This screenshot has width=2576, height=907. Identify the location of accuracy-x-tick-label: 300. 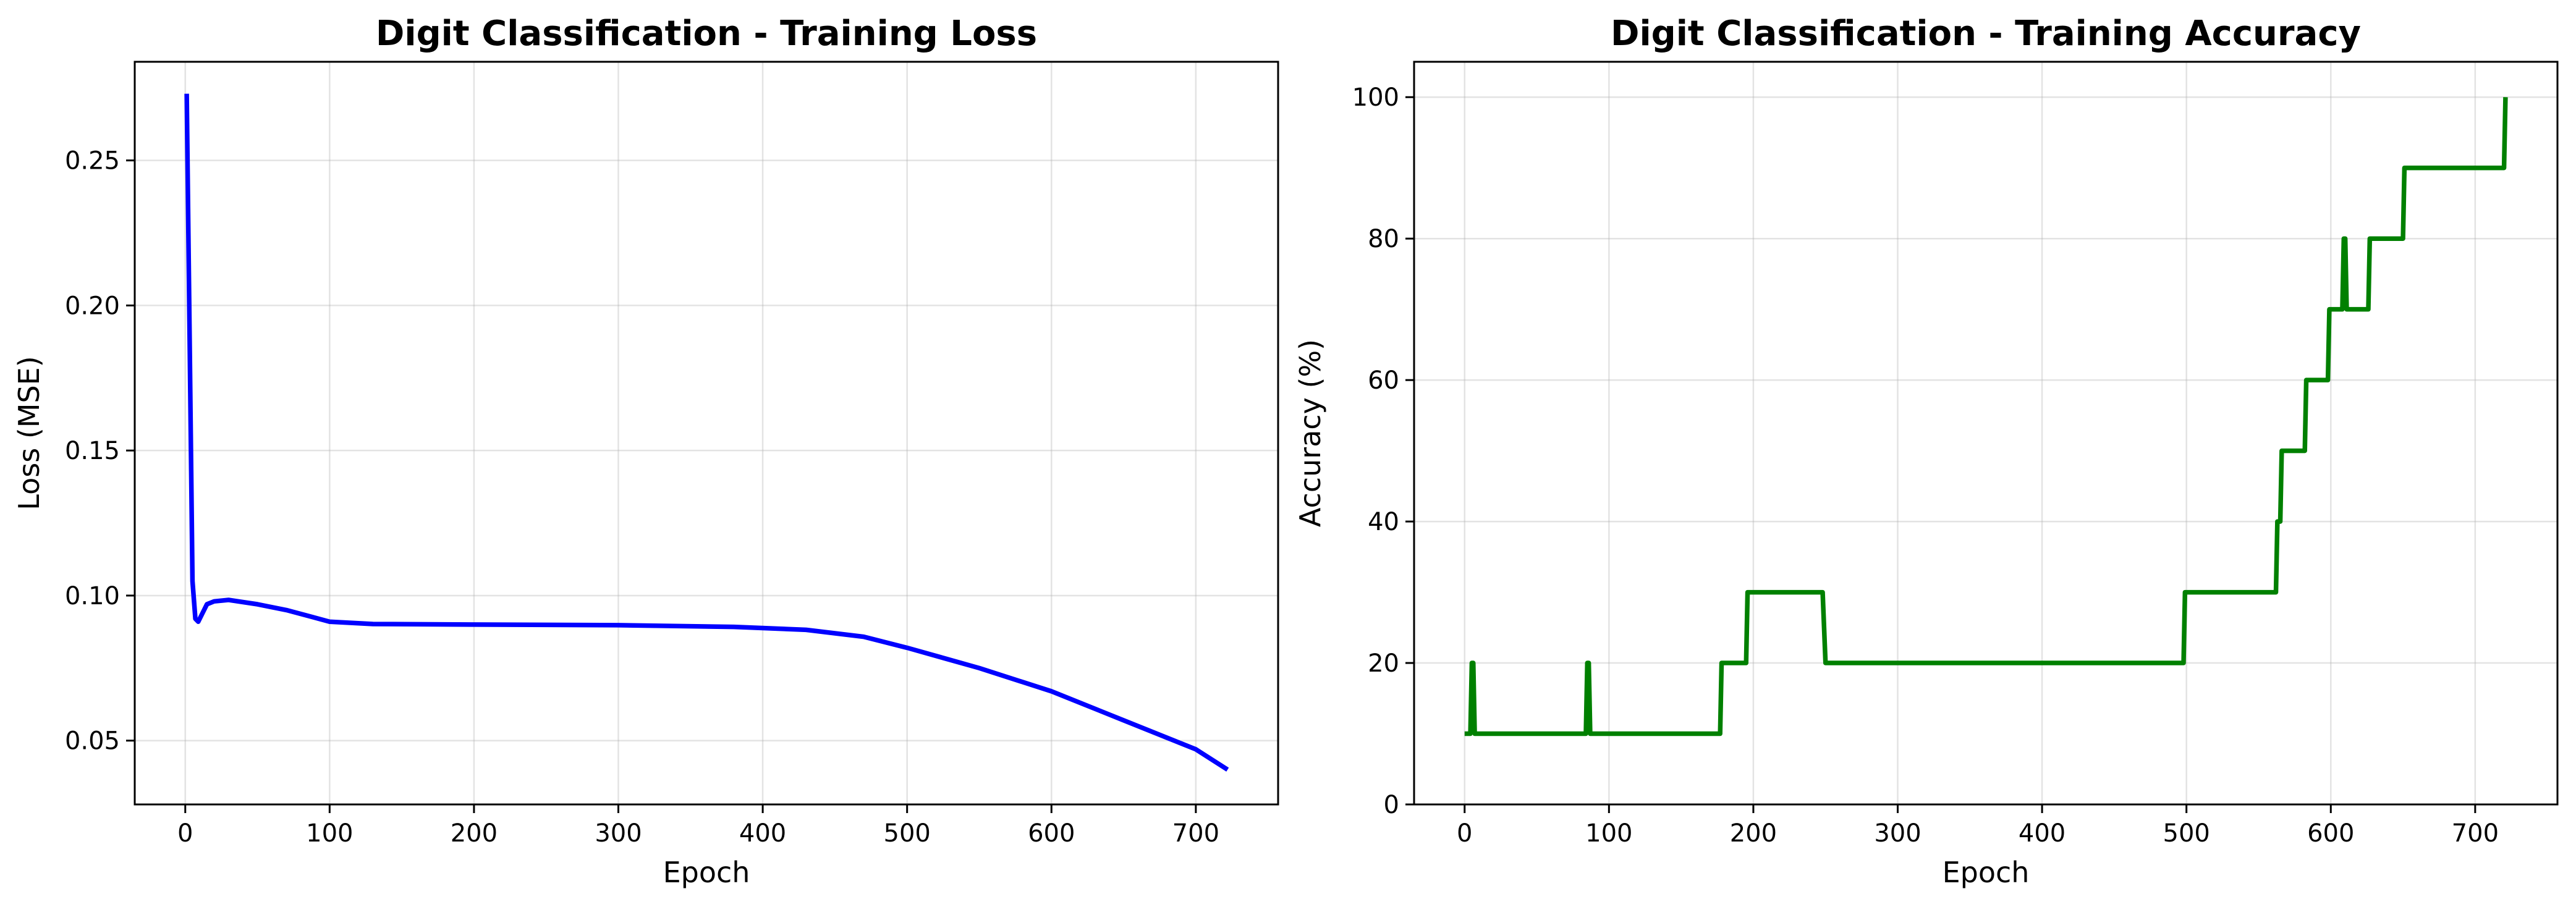
(1897, 833).